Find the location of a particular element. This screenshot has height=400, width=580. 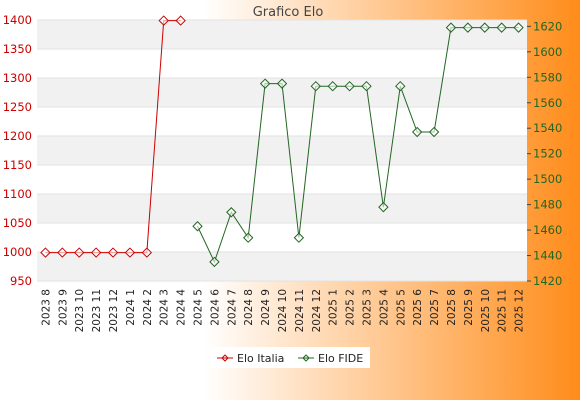

left-tick-label: 1050 is located at coordinates (17, 223).